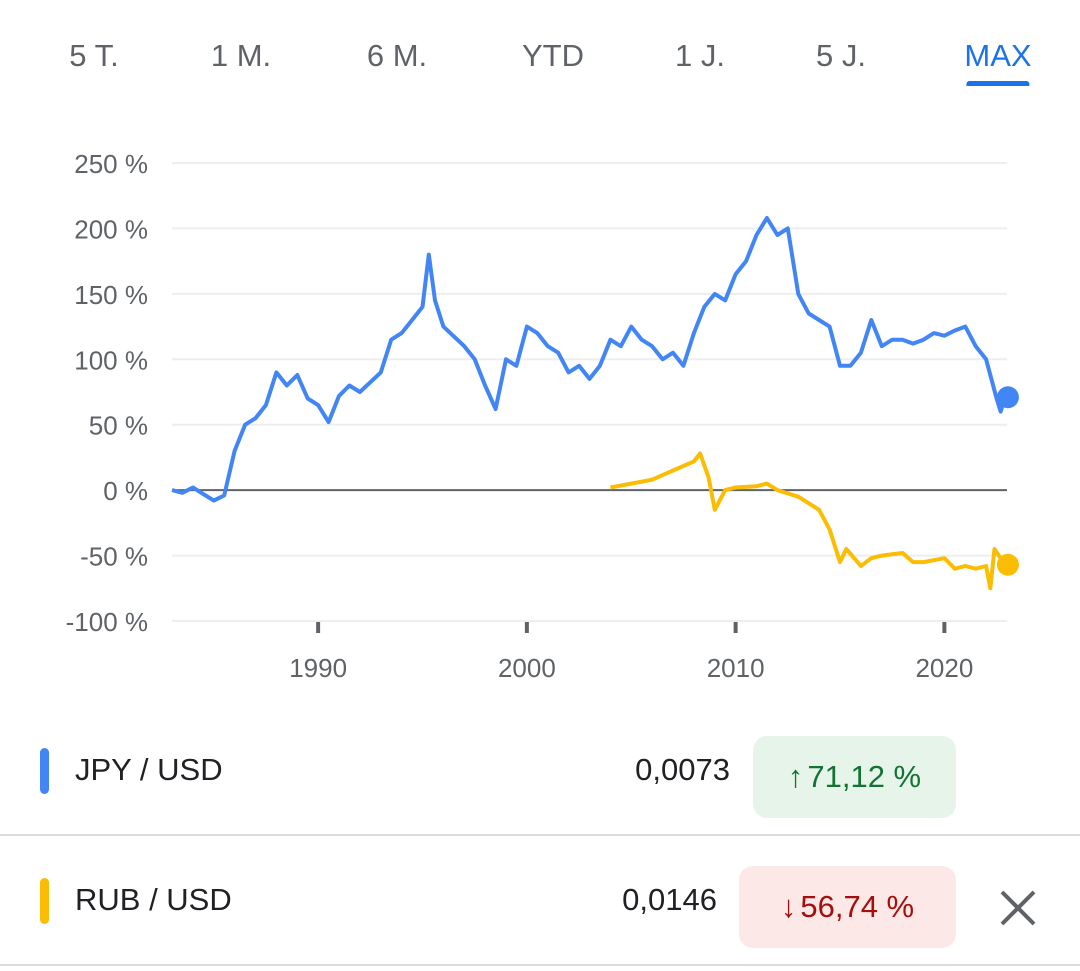  What do you see at coordinates (788, 906) in the screenshot?
I see `arrow-down-icon: ↓` at bounding box center [788, 906].